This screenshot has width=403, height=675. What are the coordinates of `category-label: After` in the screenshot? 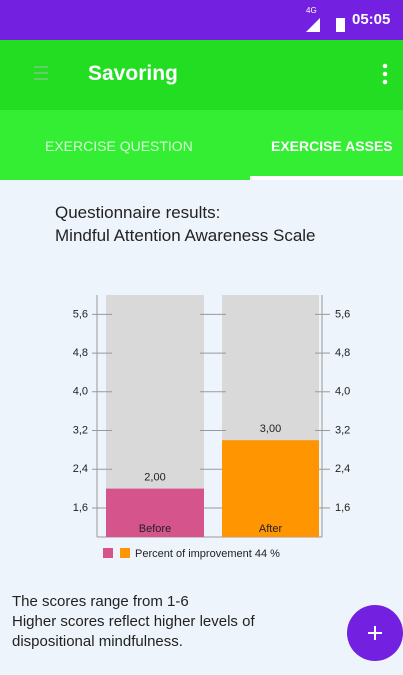 It's located at (271, 529).